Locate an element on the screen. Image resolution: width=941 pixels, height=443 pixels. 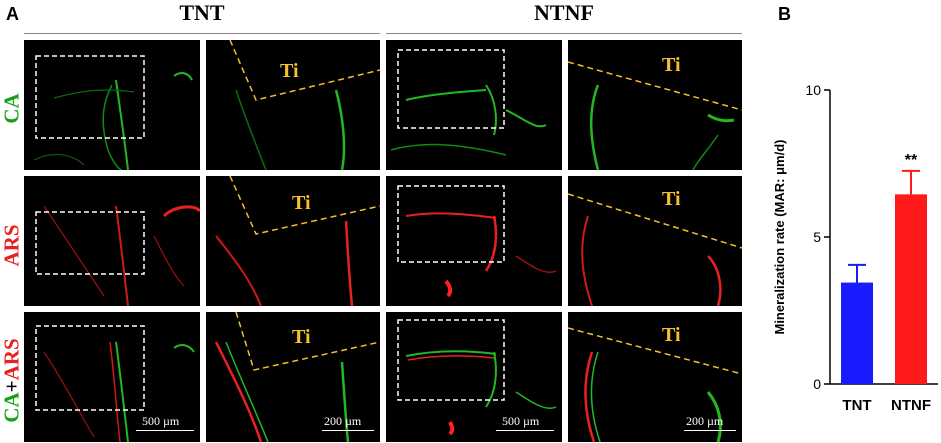
micrograph-tnt-ars-zoom-image is located at coordinates (297, 241).